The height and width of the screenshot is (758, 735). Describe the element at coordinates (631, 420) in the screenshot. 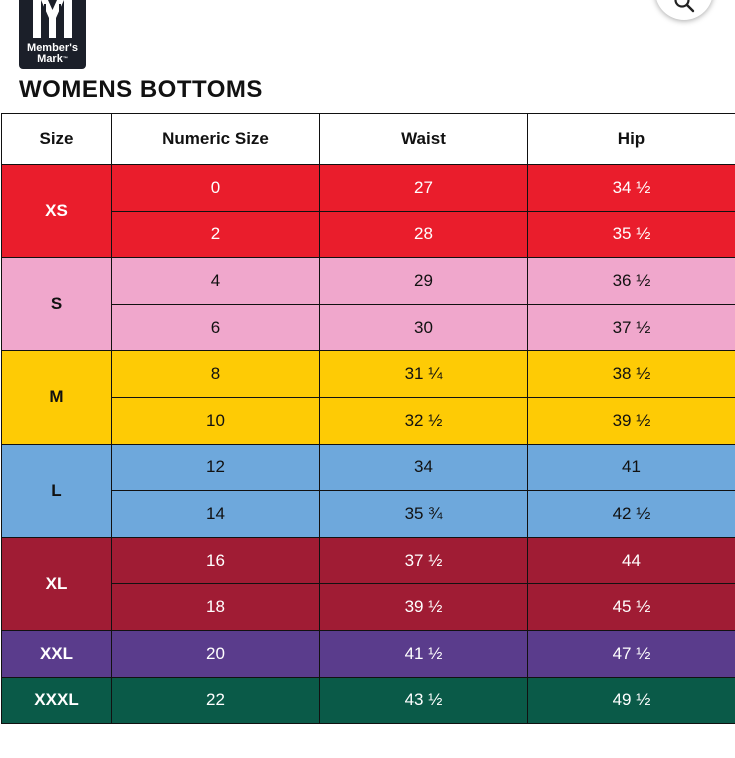

I see `hip-cell: 39 ½` at that location.